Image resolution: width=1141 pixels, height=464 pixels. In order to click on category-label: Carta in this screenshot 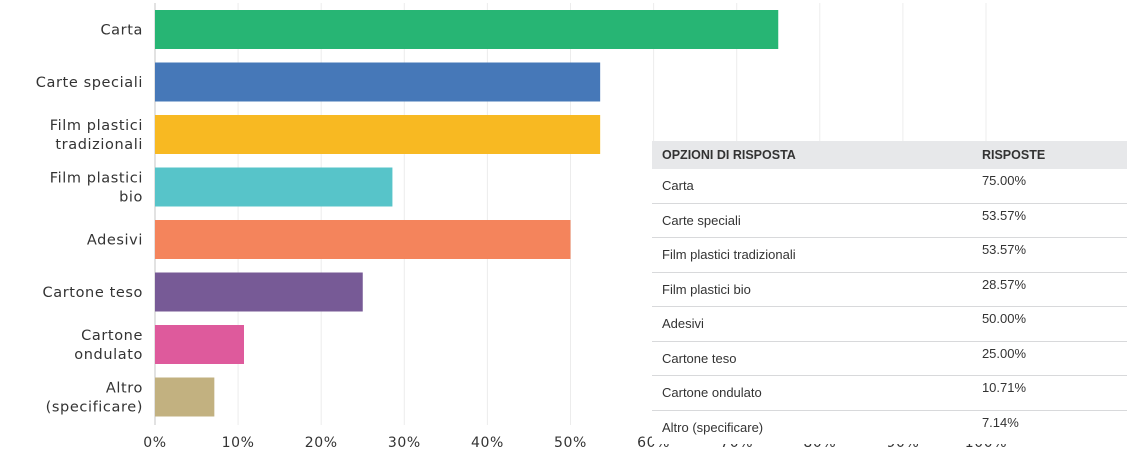, I will do `click(121, 31)`.